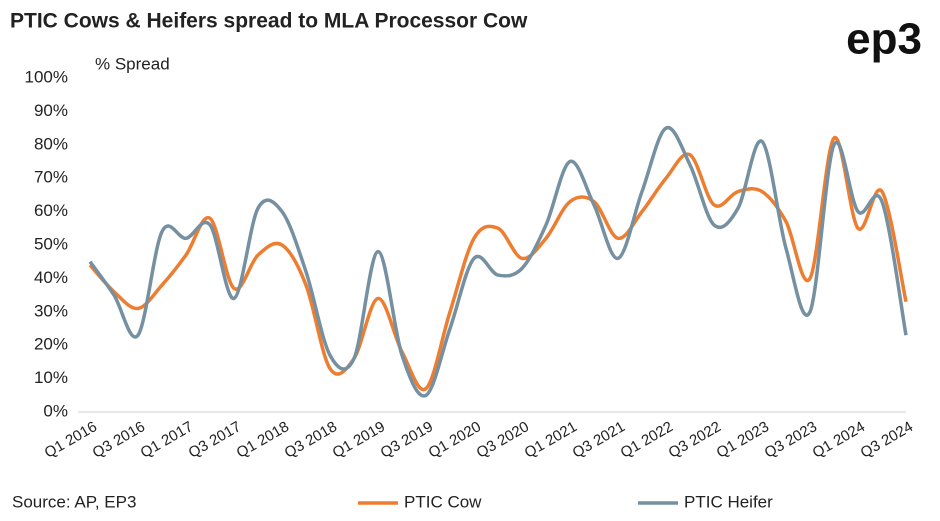 The image size is (940, 521). I want to click on y-tick-label: 90%, so click(51, 110).